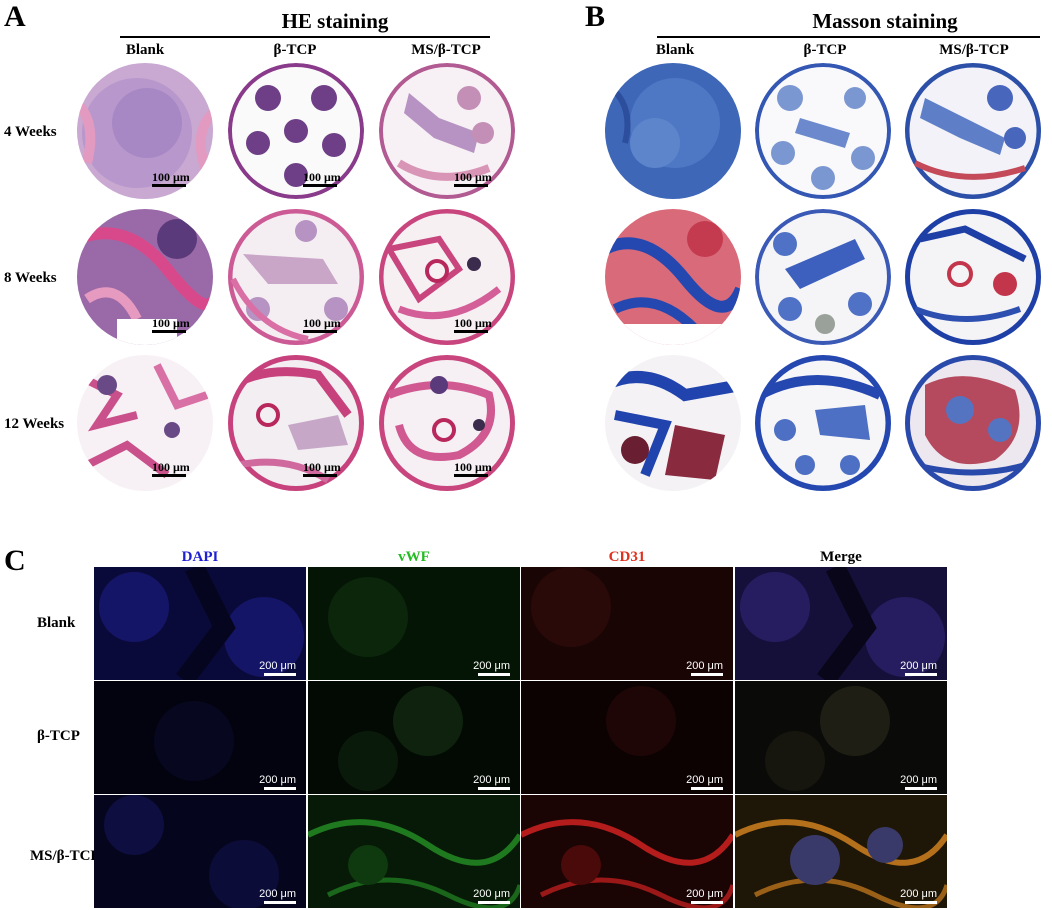  What do you see at coordinates (414, 737) in the screenshot?
I see `if-vwf-tcp-image: 200 μm` at bounding box center [414, 737].